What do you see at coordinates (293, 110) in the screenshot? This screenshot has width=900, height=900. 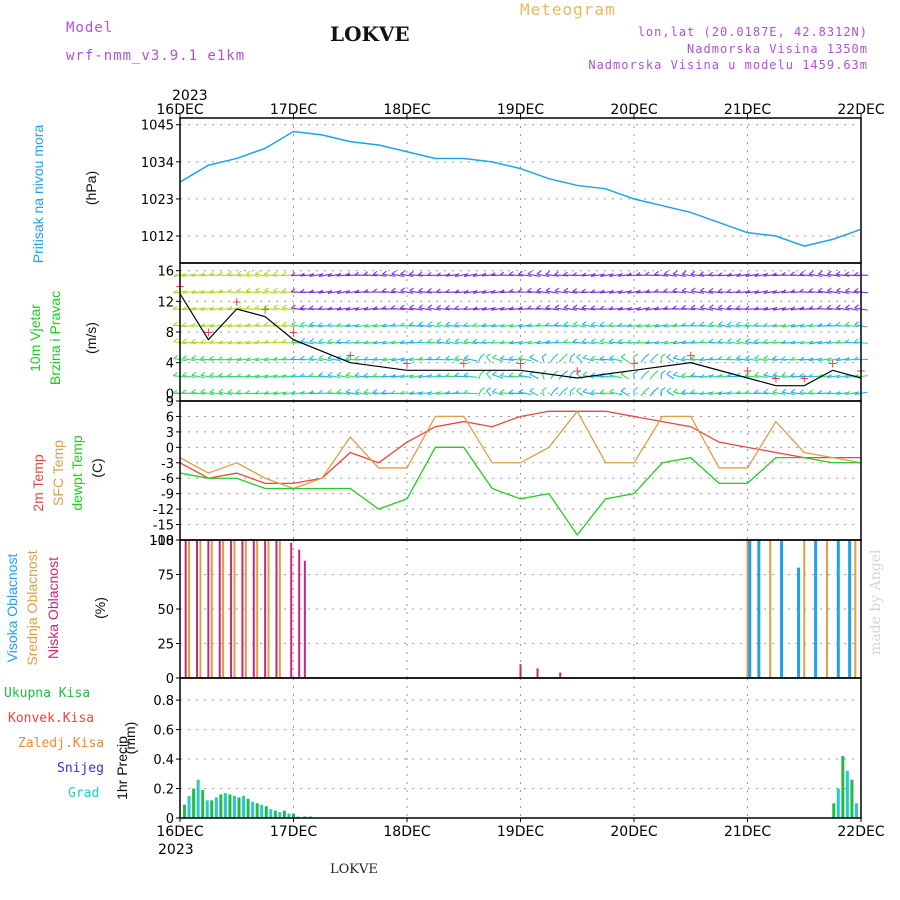 I see `x-tick-label-top: 17DEC` at bounding box center [293, 110].